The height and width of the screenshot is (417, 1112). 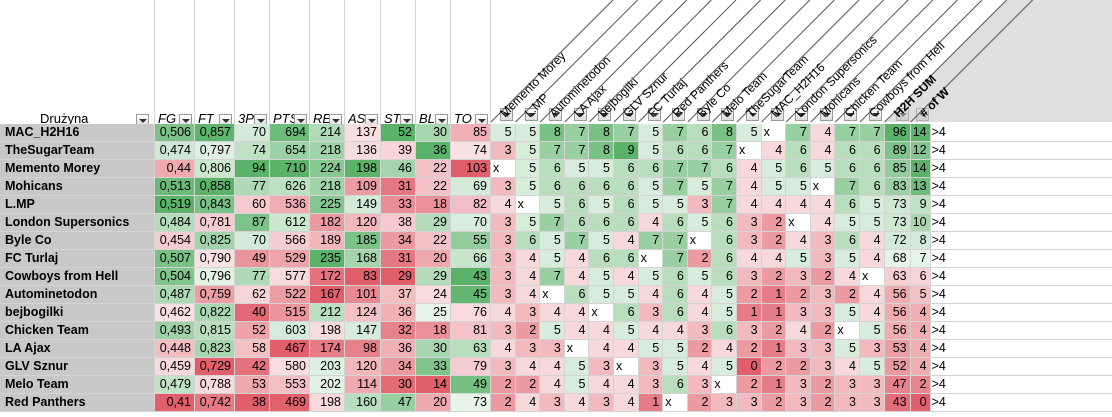 I want to click on team-name-cell: Red Panthers, so click(x=77, y=403).